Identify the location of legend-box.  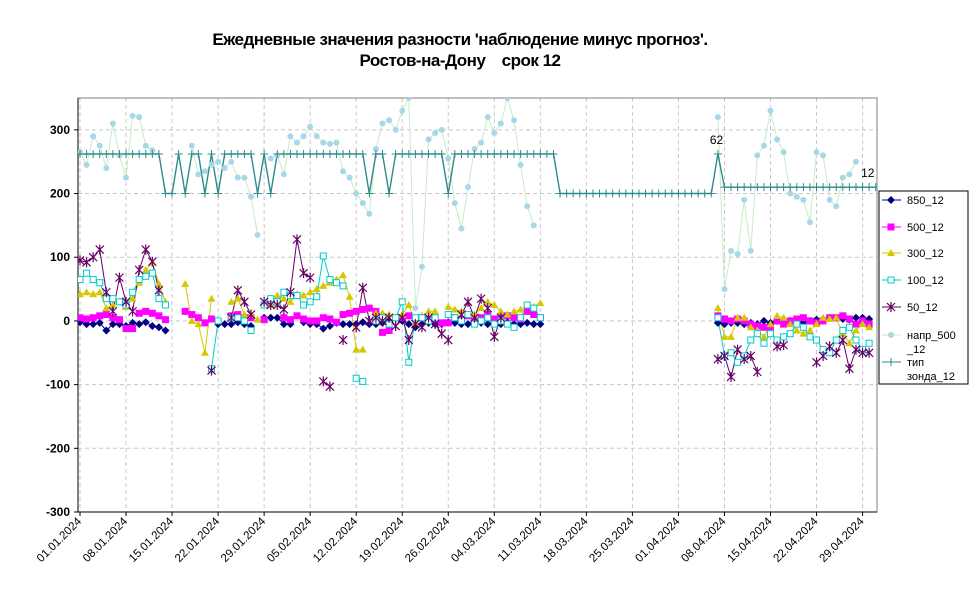
(923, 287).